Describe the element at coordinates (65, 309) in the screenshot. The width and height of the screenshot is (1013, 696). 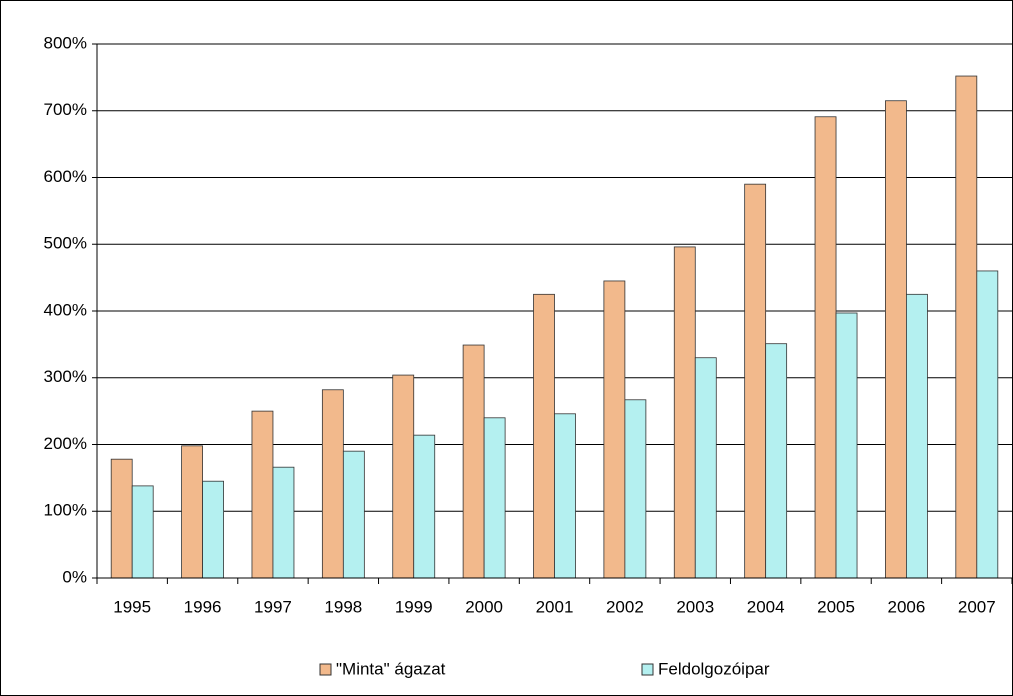
I see `y-tick-label: 400%` at that location.